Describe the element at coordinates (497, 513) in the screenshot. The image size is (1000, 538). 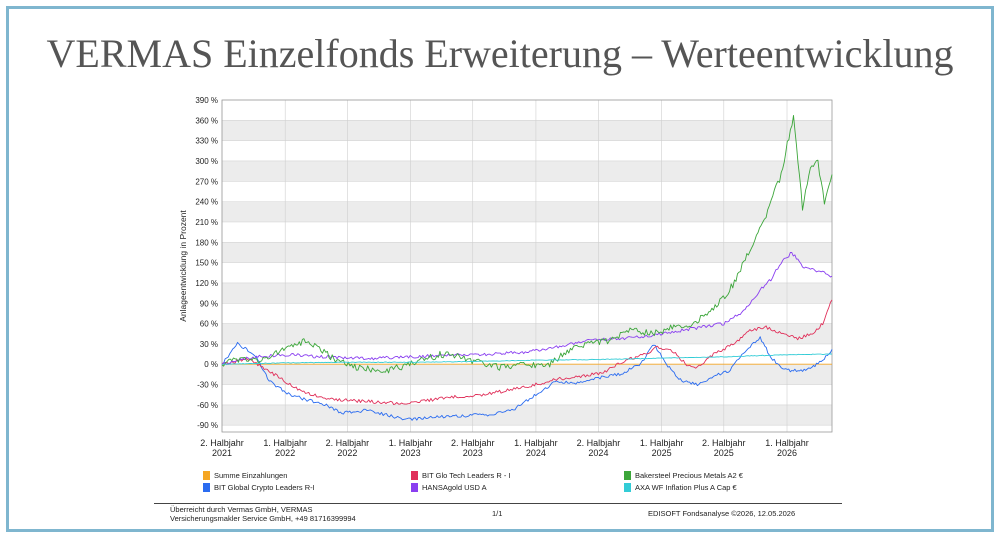
I see `footer-page-number: 1/1` at that location.